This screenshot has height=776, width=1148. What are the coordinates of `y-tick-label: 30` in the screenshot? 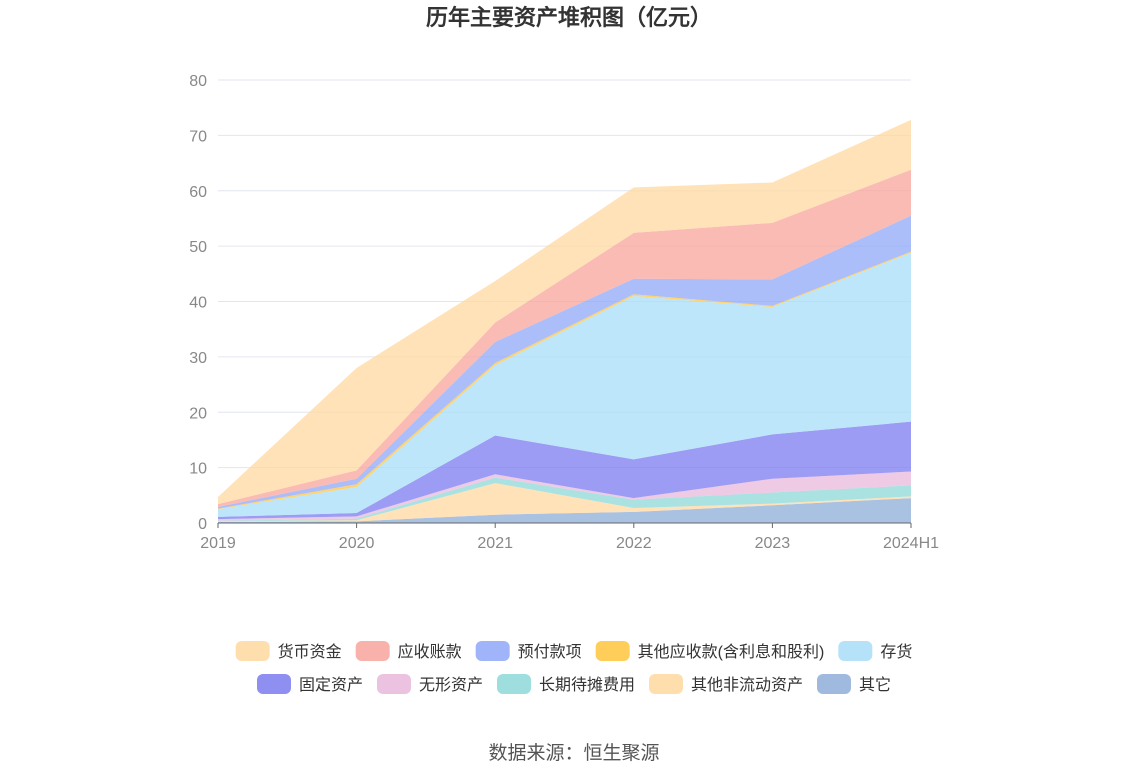 It's located at (198, 358).